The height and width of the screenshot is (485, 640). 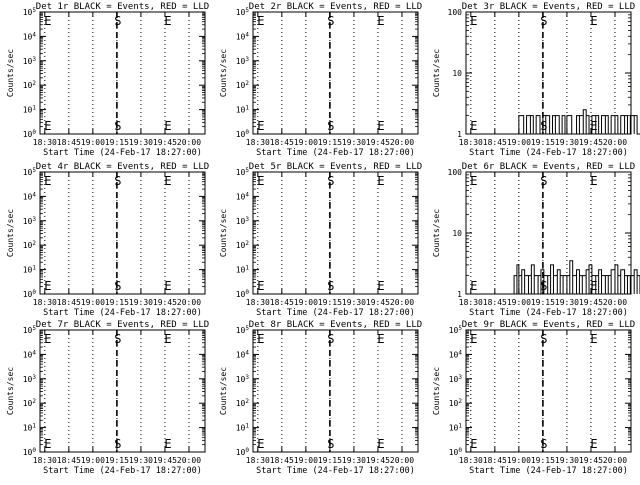 I want to click on y-tick-label: 10, so click(x=457, y=73).